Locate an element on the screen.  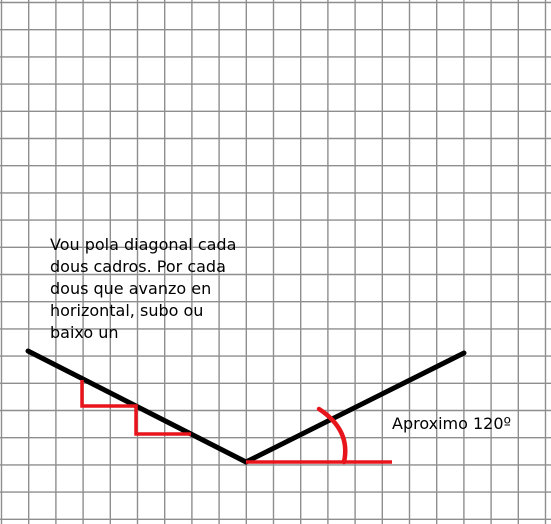
note-line: baixo un is located at coordinates (84, 332).